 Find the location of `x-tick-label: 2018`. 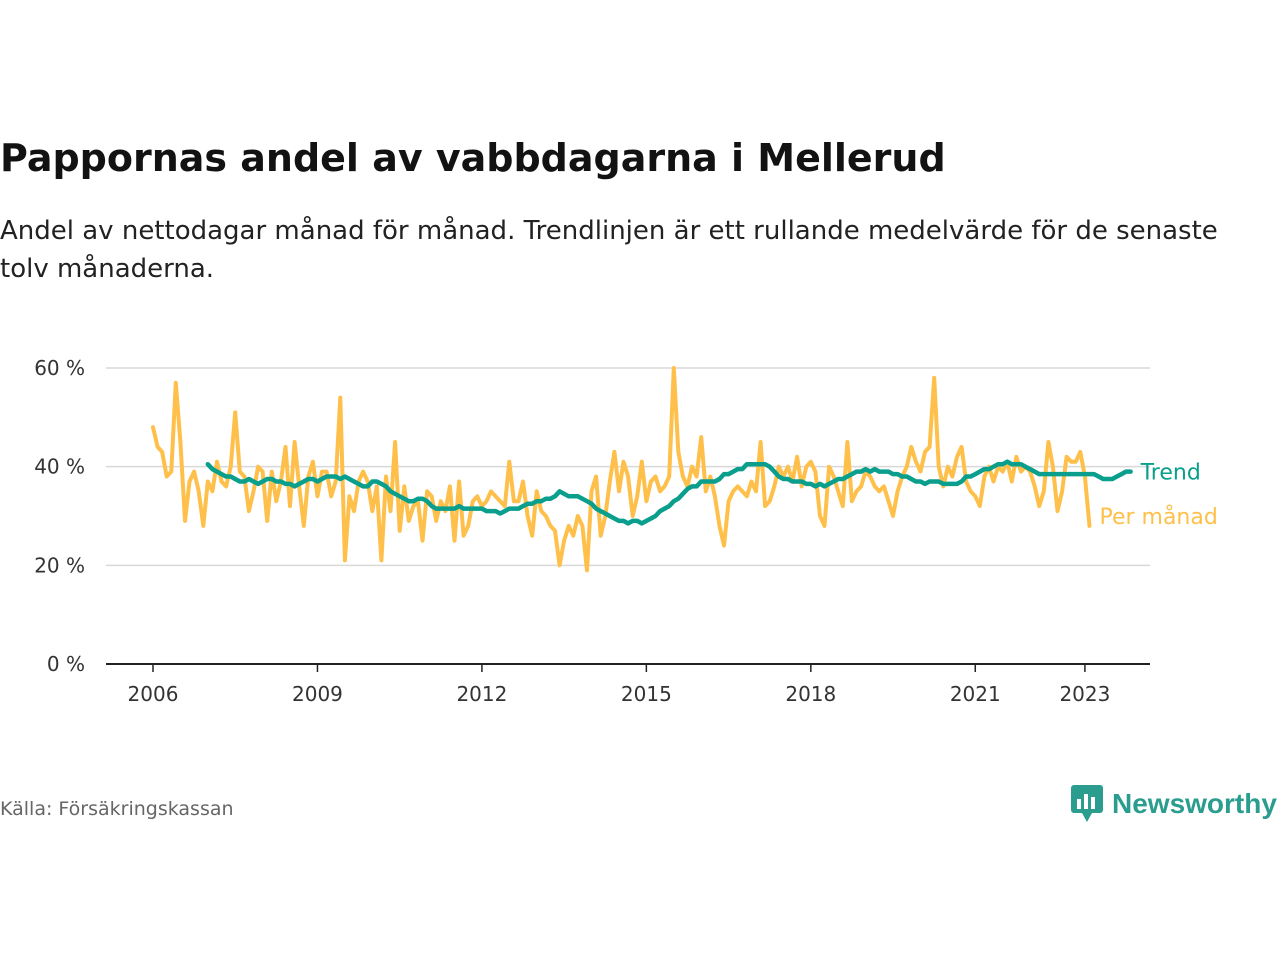

x-tick-label: 2018 is located at coordinates (810, 694).